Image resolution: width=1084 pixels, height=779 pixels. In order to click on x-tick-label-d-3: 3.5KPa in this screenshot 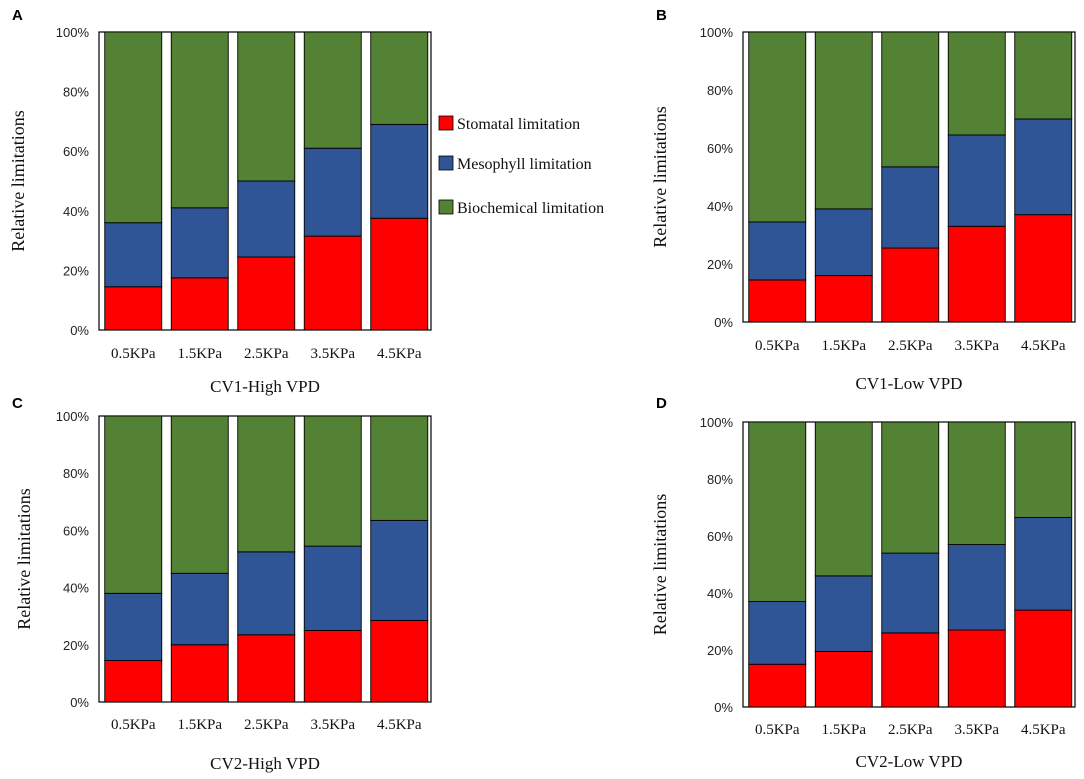, I will do `click(976, 730)`.